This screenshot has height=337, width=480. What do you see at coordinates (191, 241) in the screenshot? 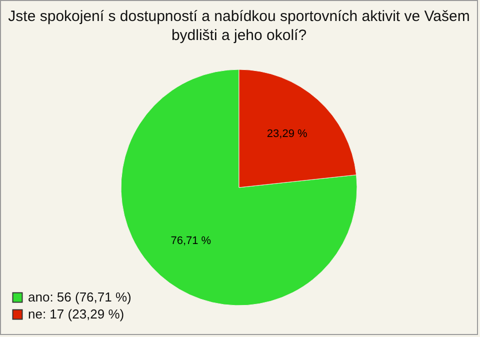
I see `data-label: 76,71 %` at bounding box center [191, 241].